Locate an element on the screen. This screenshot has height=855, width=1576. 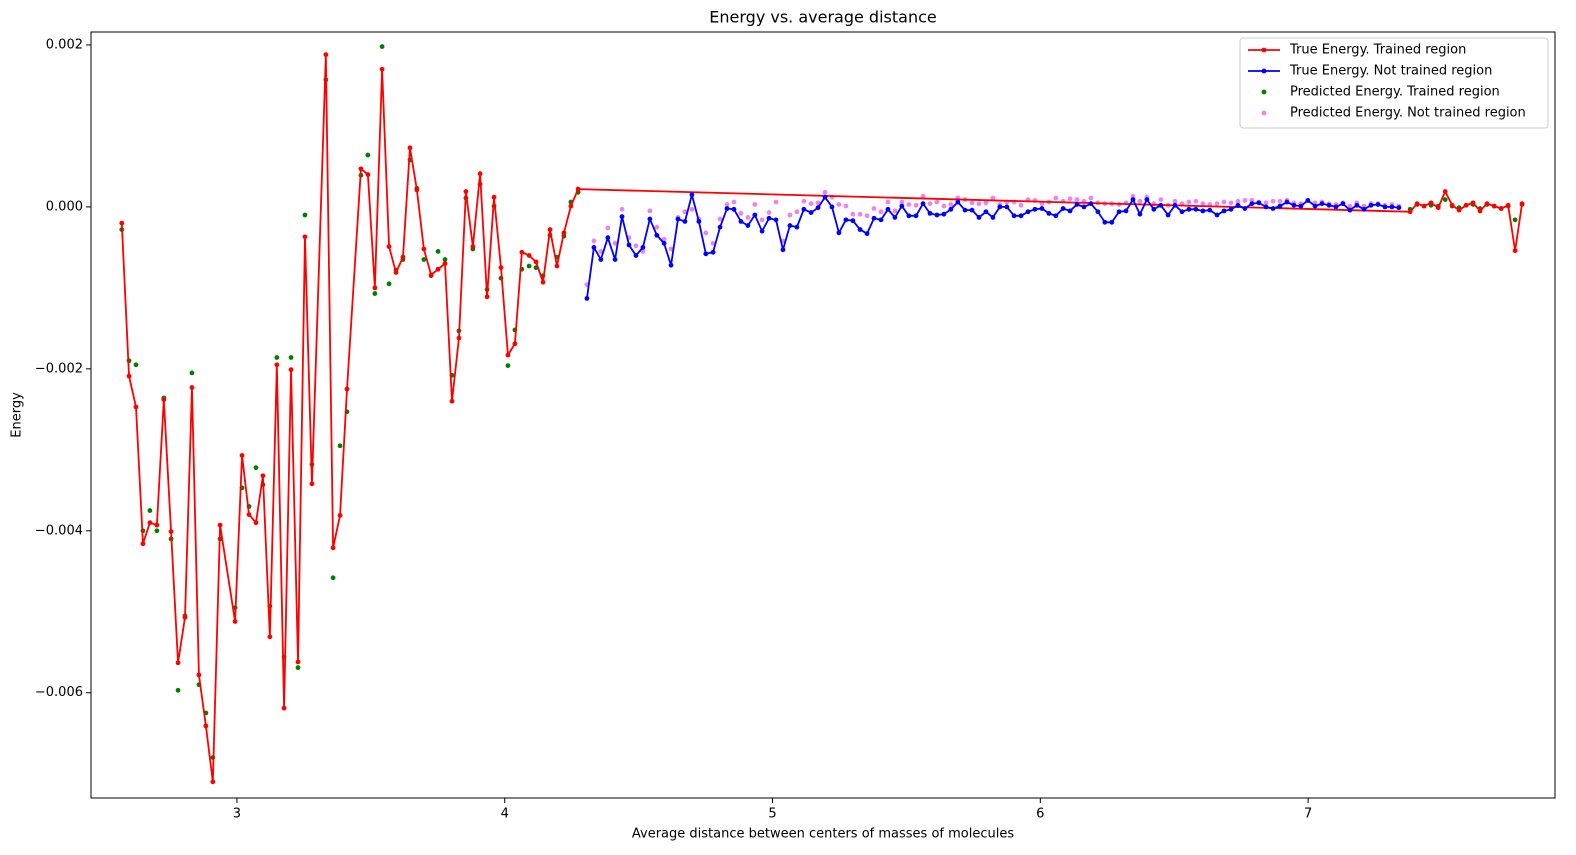
legend-box is located at coordinates (1394, 83).